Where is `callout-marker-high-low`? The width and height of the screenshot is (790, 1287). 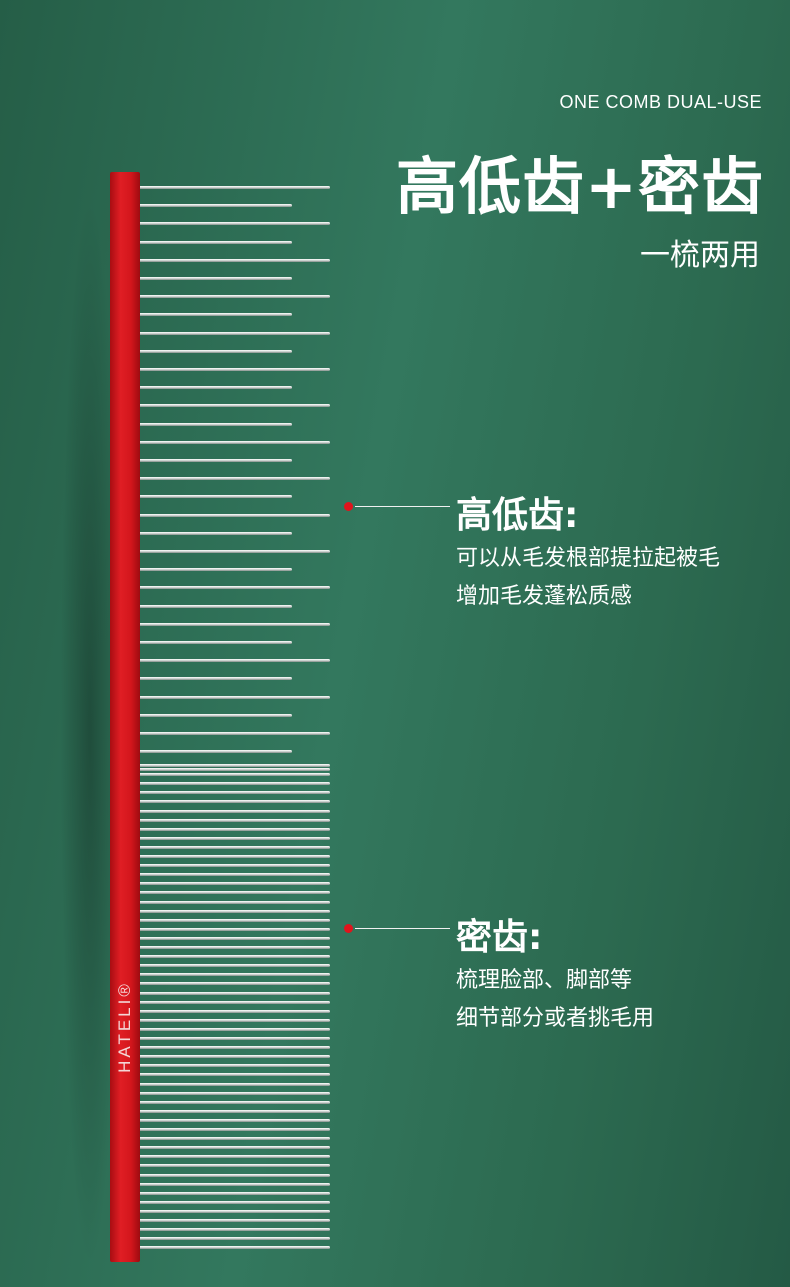 callout-marker-high-low is located at coordinates (397, 506).